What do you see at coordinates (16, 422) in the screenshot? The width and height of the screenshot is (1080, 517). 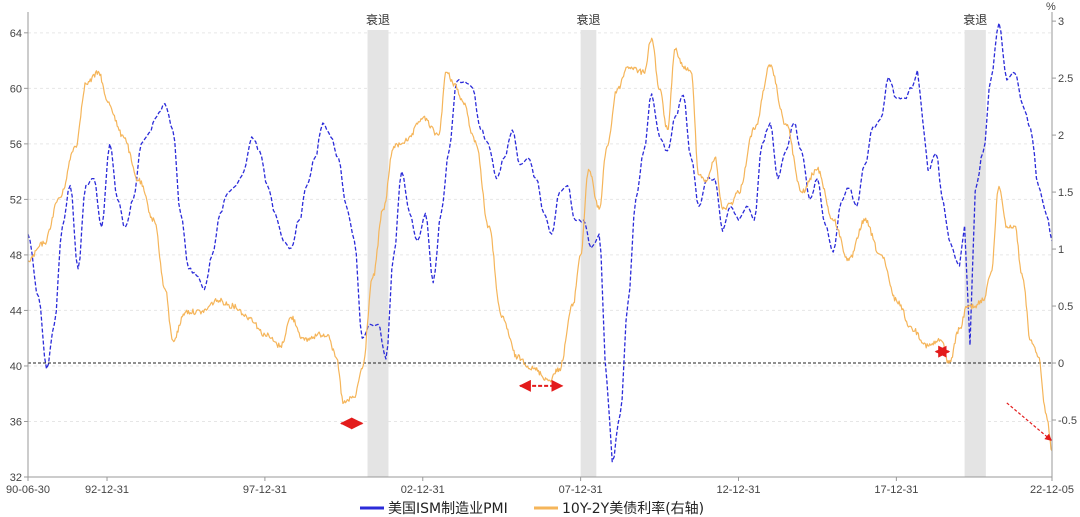 I see `y-left-tick-label: 36` at bounding box center [16, 422].